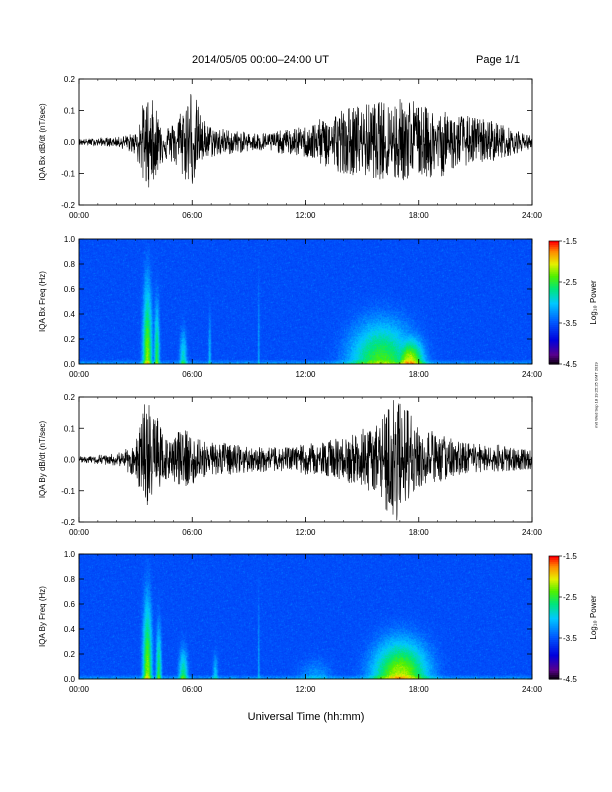 The height and width of the screenshot is (792, 612). What do you see at coordinates (192, 374) in the screenshot?
I see `x-tick-label: 06:00` at bounding box center [192, 374].